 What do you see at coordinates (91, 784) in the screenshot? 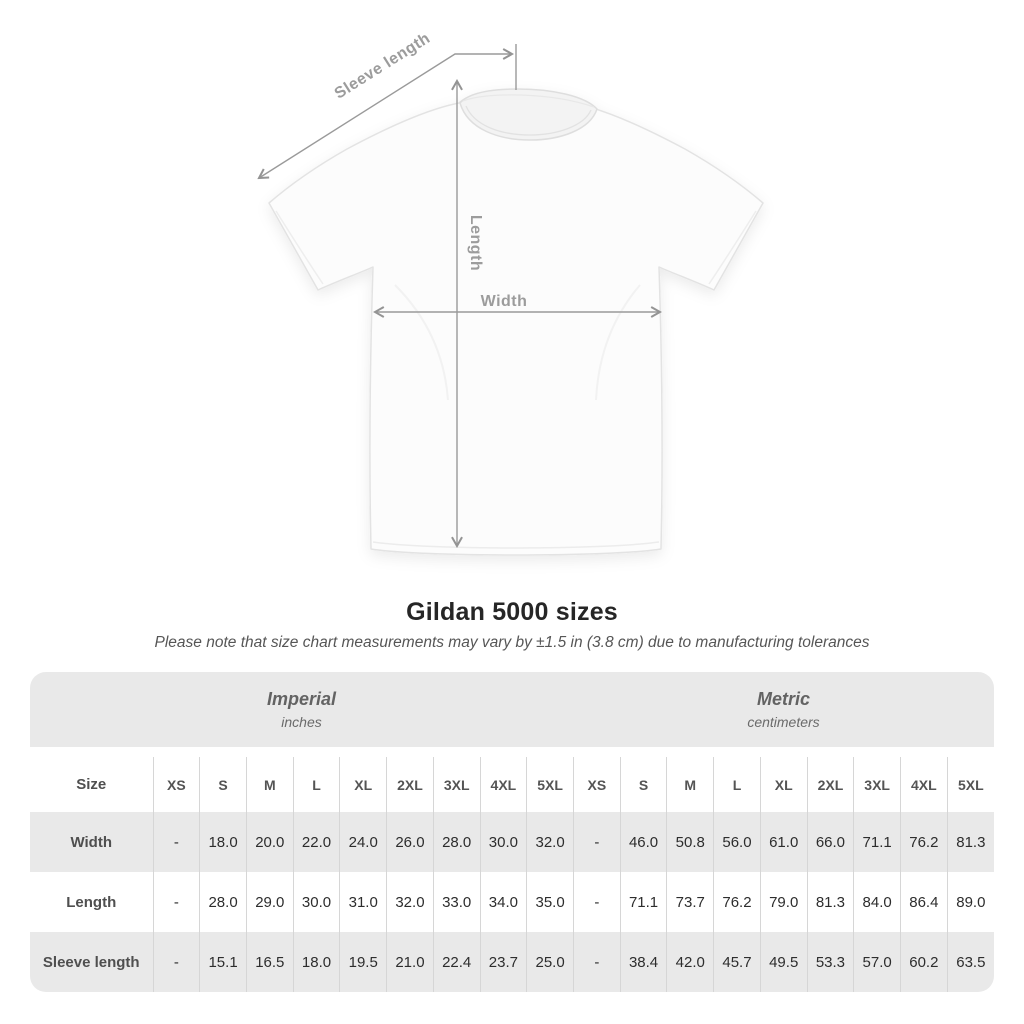
I see `size-column-header: Size` at bounding box center [91, 784].